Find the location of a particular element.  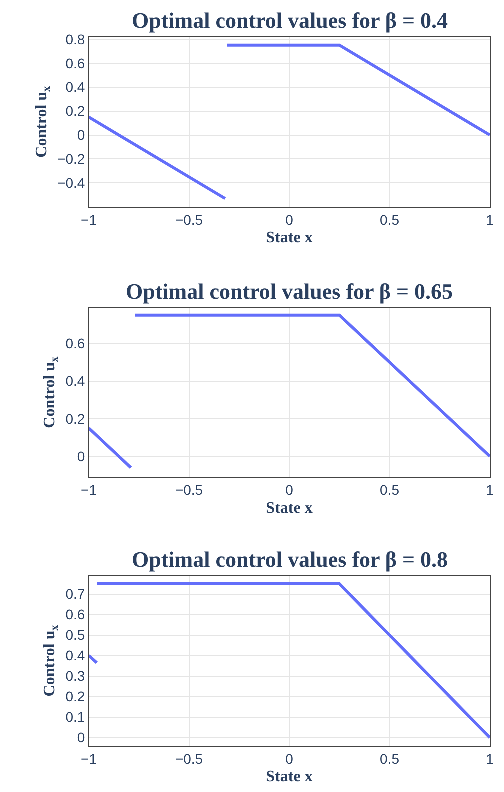

y-tick-label: −0.4 is located at coordinates (72, 183).